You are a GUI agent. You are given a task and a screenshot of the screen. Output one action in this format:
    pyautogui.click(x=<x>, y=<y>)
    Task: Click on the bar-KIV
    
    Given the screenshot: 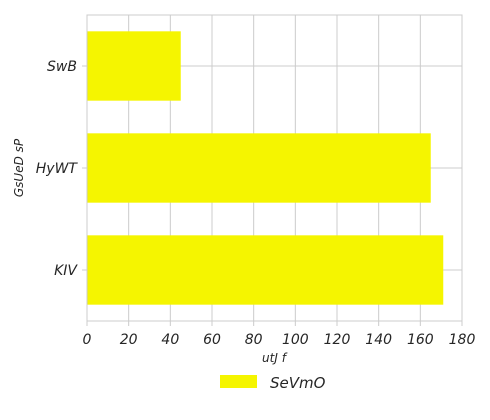 What is the action you would take?
    pyautogui.click(x=265, y=270)
    